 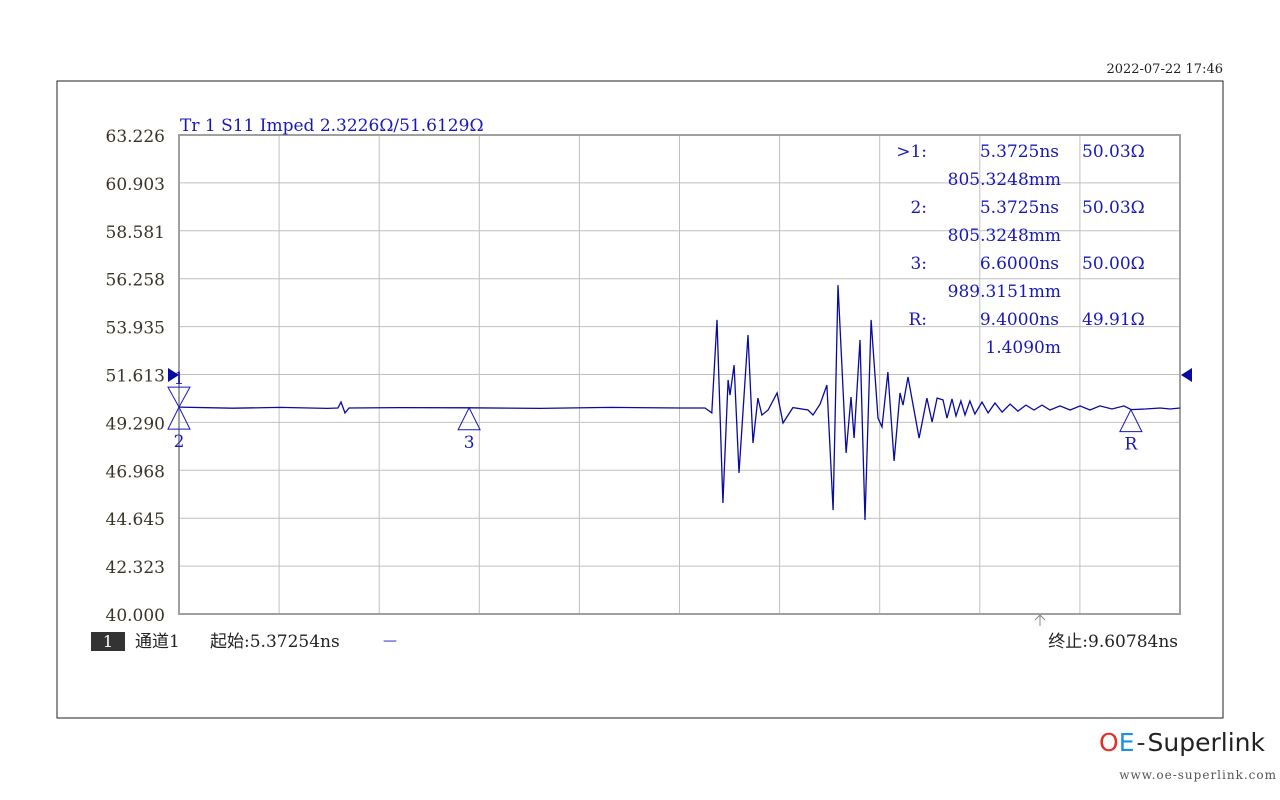 What do you see at coordinates (135, 185) in the screenshot?
I see `y-tick-label: 60.903` at bounding box center [135, 185].